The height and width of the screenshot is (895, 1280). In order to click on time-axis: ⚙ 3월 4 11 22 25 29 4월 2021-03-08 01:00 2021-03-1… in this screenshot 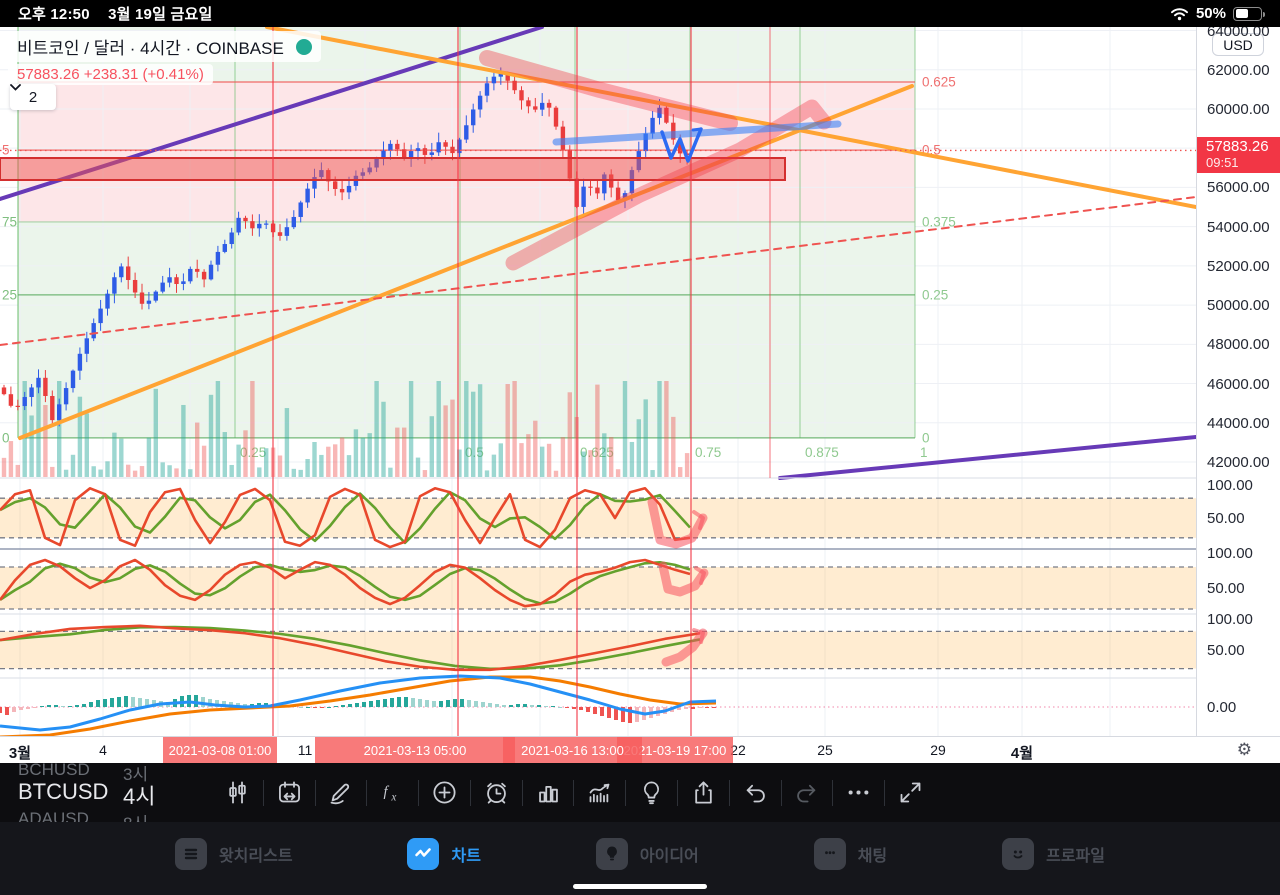, I will do `click(640, 750)`.